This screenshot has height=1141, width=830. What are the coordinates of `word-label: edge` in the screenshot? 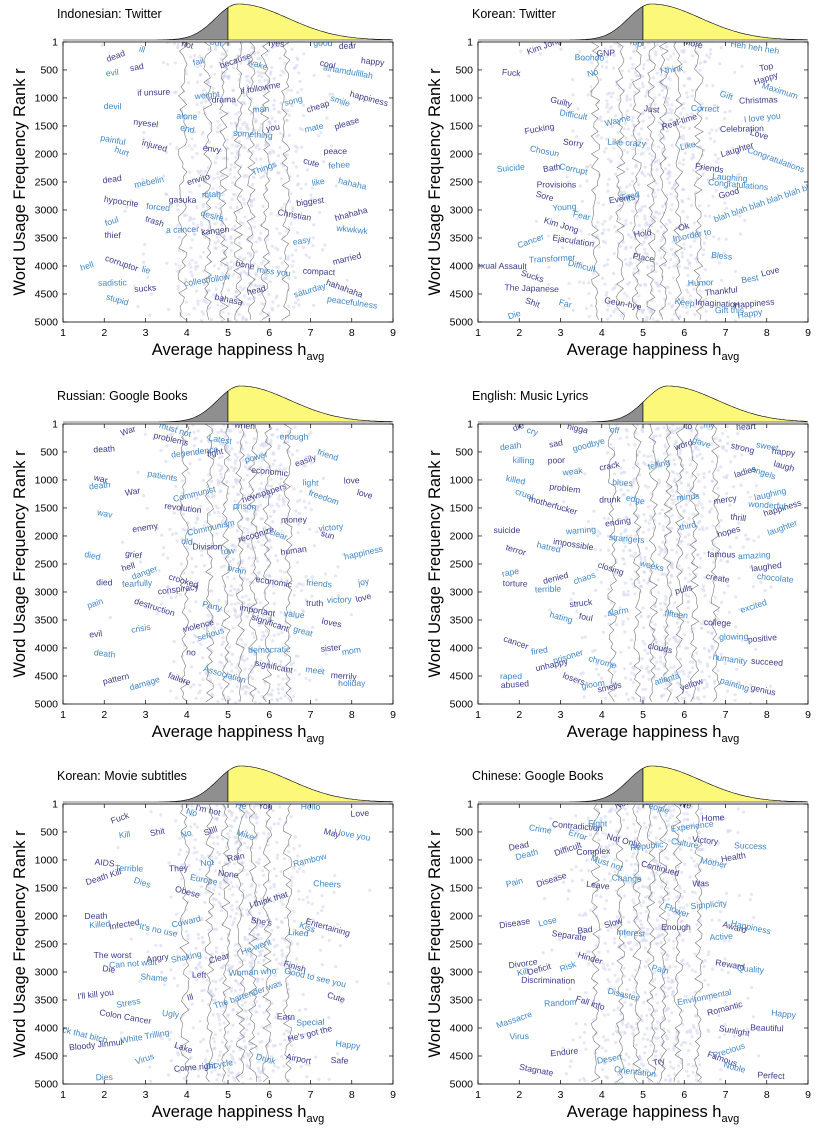 It's located at (635, 500).